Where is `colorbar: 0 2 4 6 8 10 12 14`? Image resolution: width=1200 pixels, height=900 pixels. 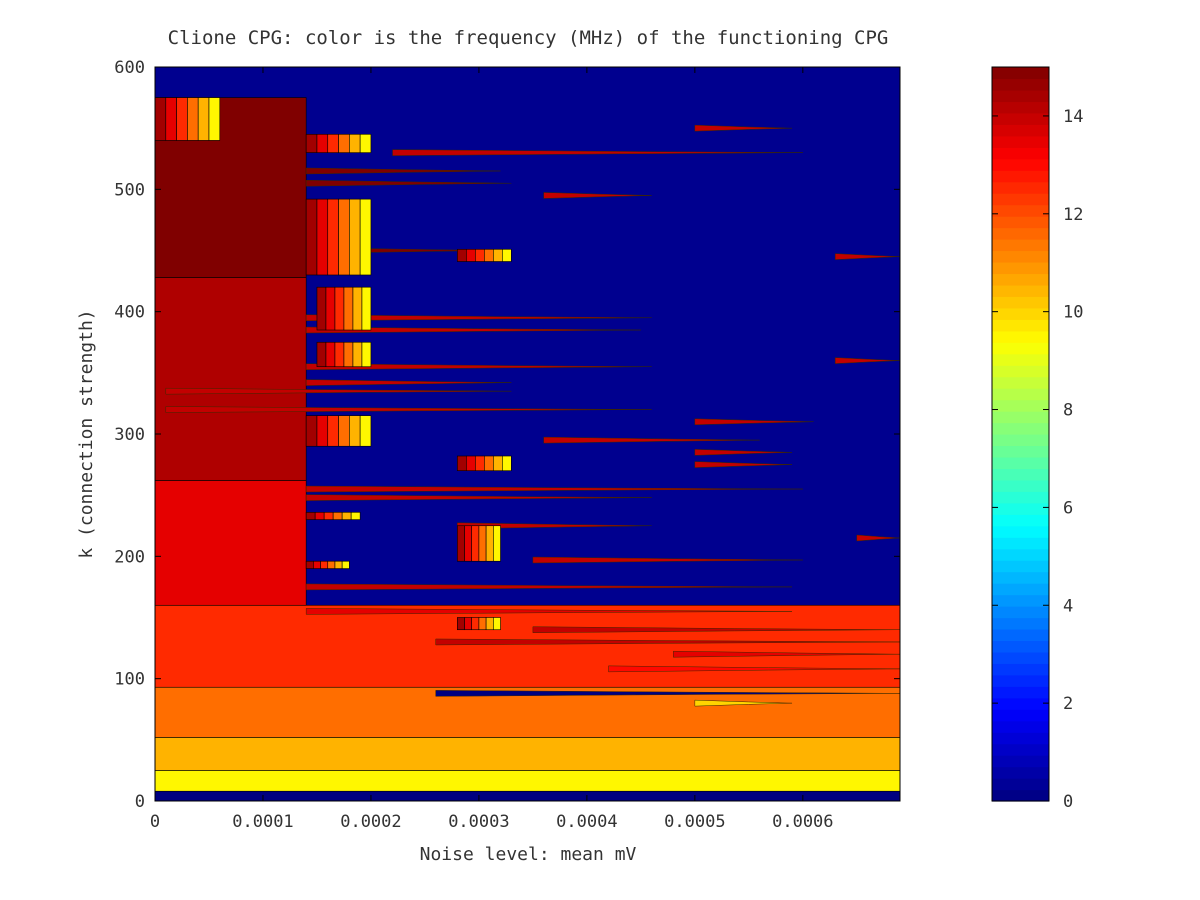
colorbar: 0 2 4 6 8 10 12 14 is located at coordinates (1037, 439).